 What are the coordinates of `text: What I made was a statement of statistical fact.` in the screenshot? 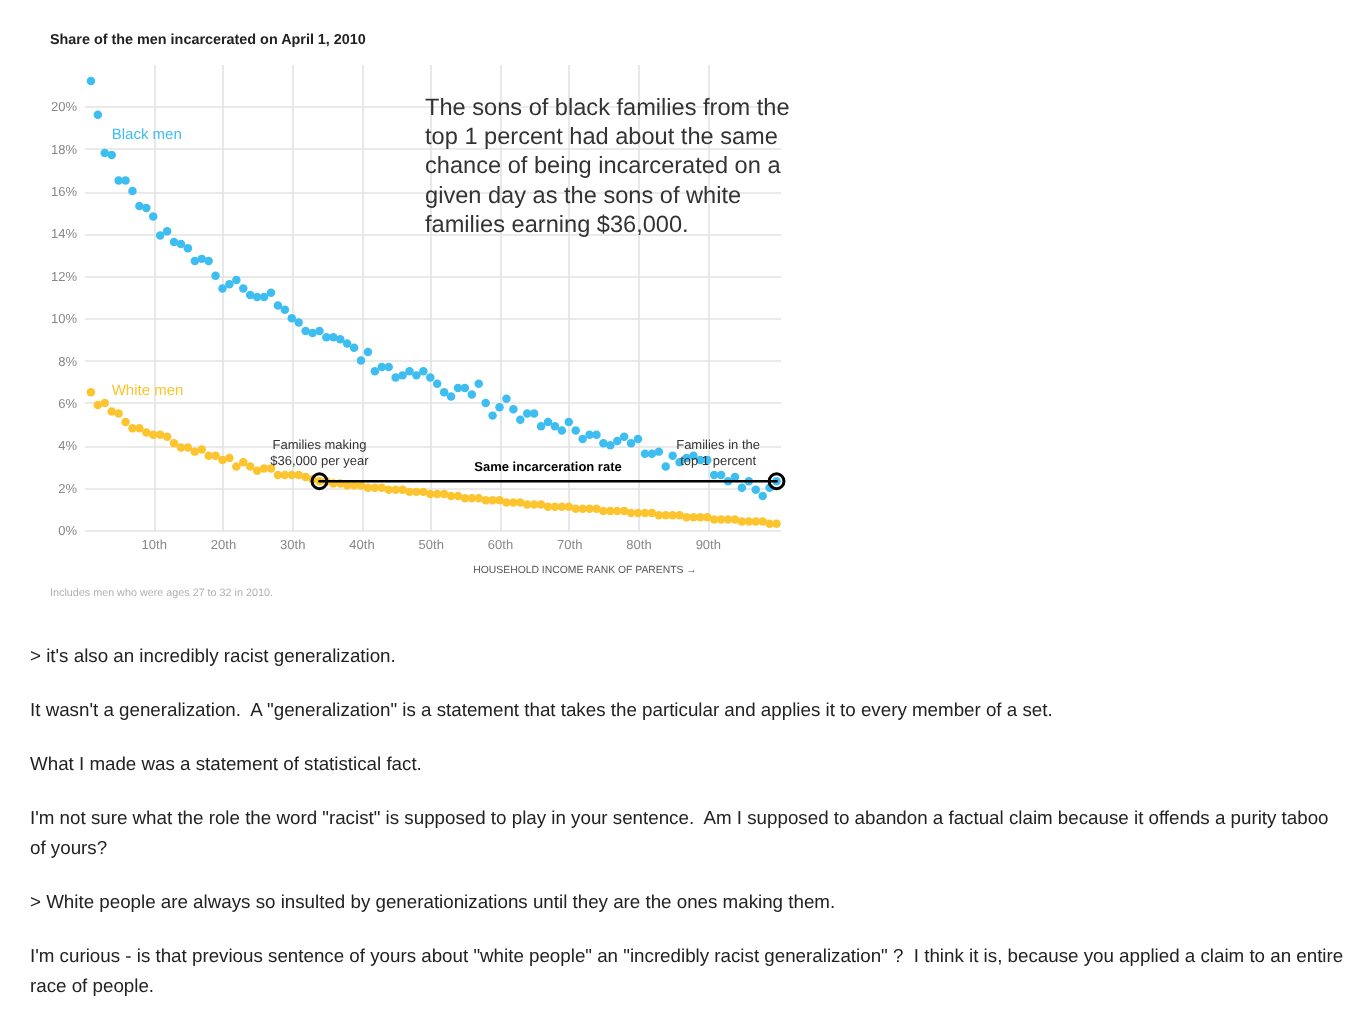 It's located at (227, 764).